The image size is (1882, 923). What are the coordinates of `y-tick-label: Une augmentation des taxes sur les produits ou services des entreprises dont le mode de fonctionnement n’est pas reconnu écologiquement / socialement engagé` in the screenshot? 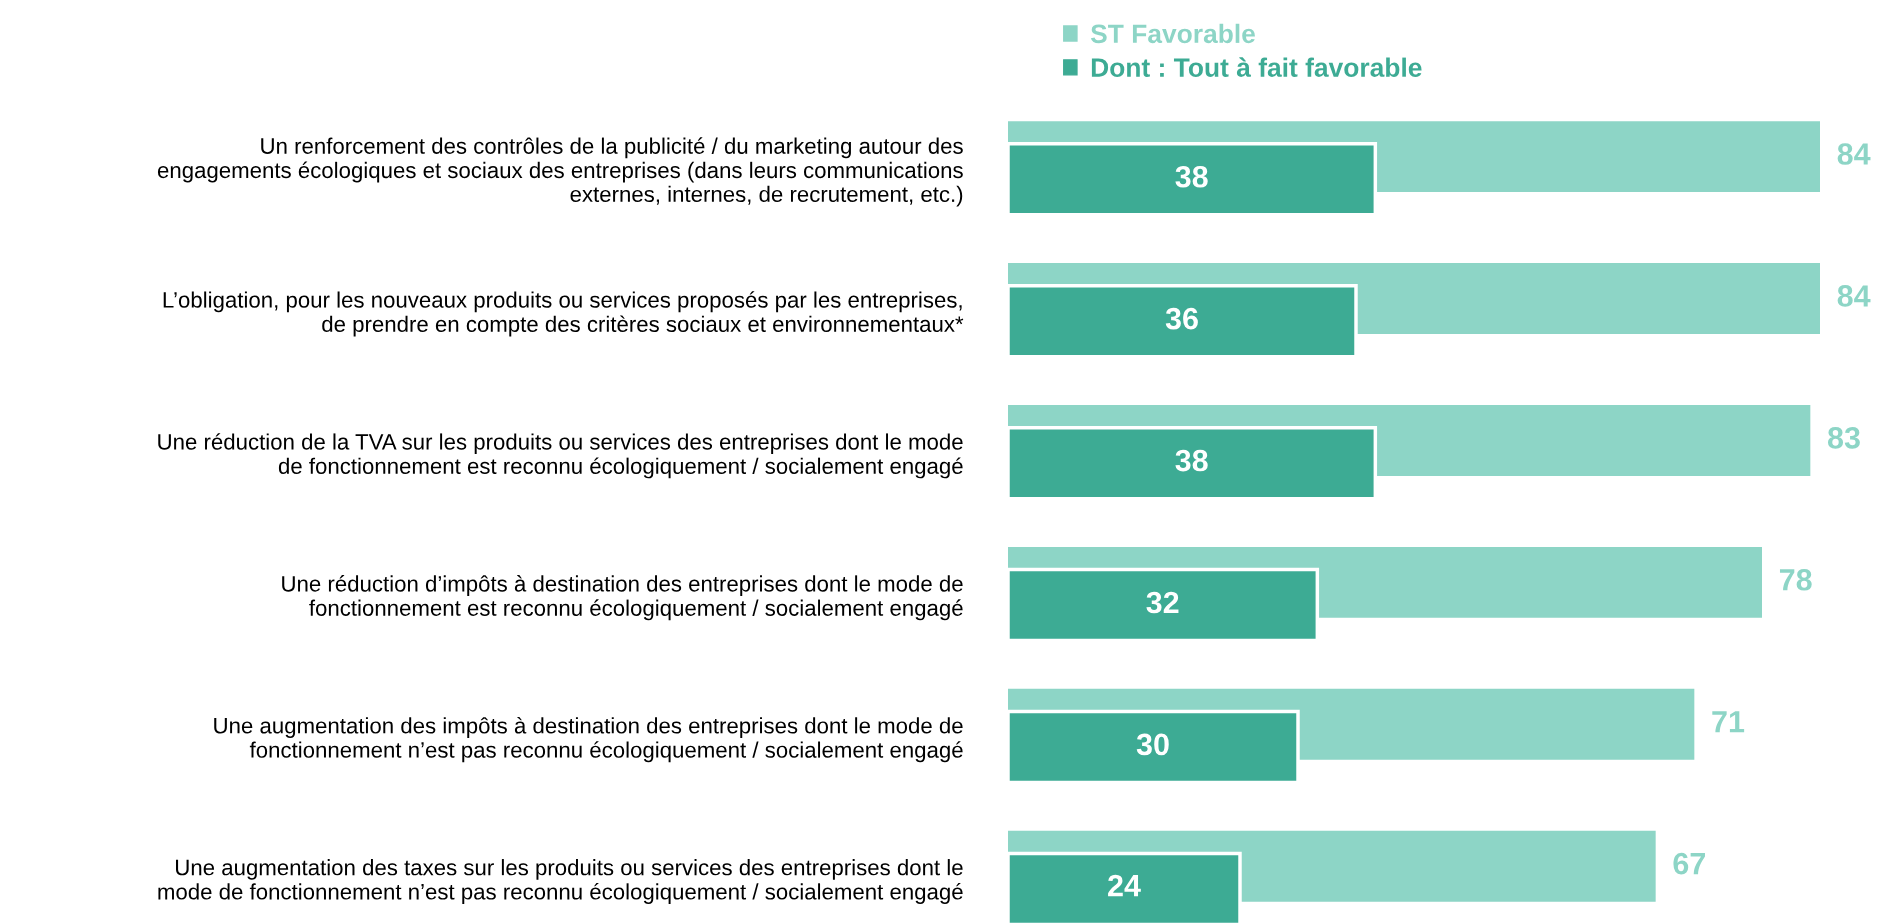 It's located at (560, 882).